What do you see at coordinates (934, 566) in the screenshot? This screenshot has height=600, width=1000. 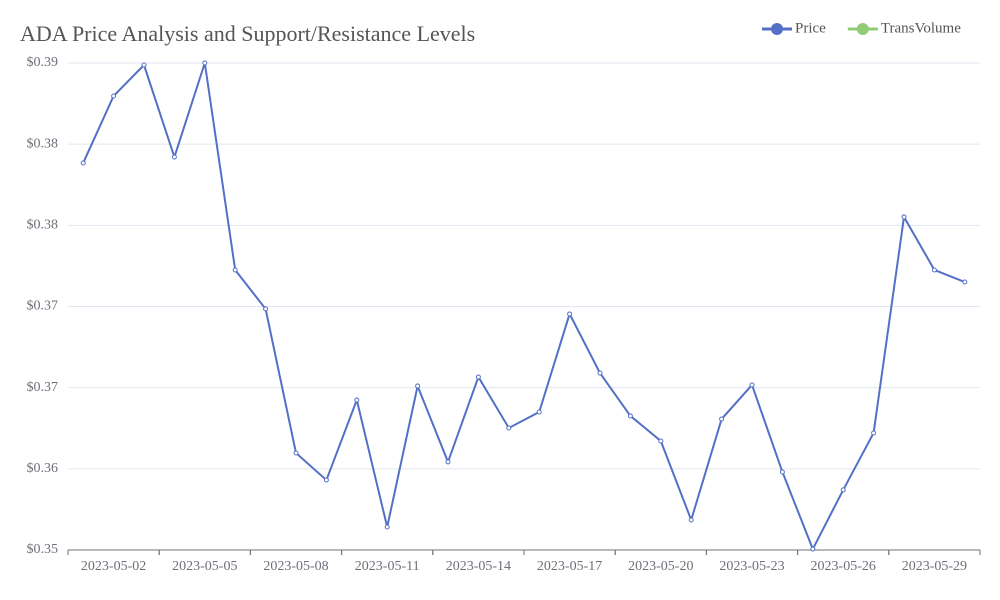 I see `x-tick-label: 2023-05-29` at bounding box center [934, 566].